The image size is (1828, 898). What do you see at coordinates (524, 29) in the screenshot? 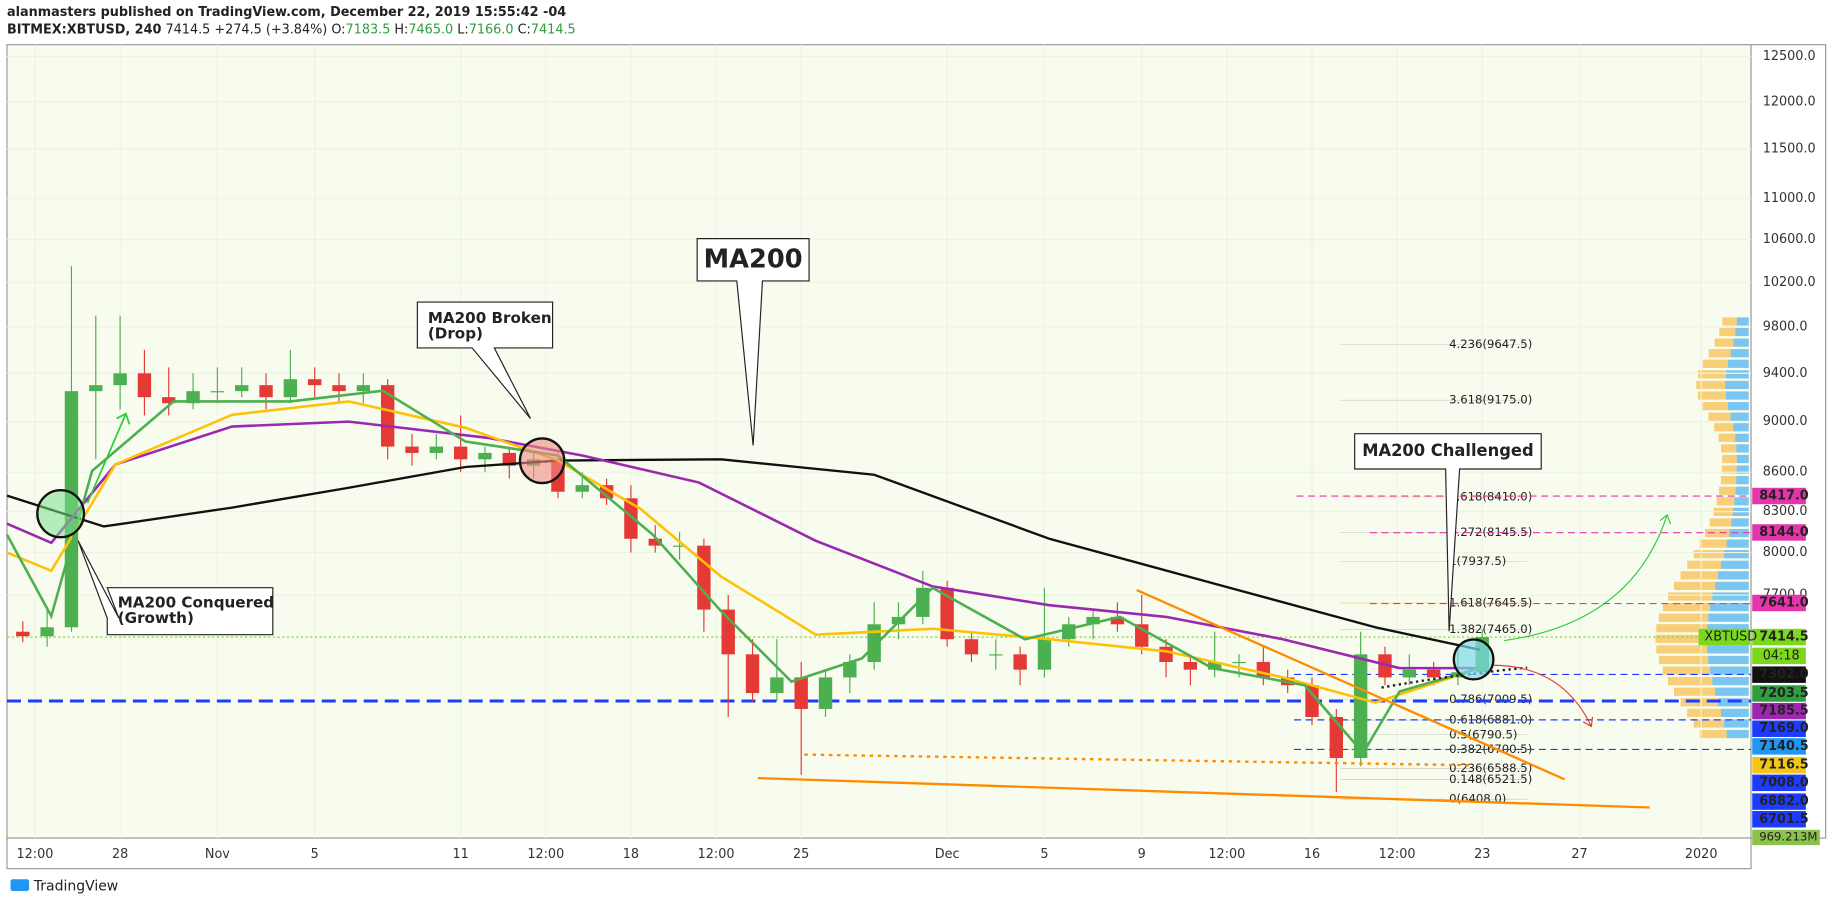
I see `c-label: C:` at bounding box center [524, 29].